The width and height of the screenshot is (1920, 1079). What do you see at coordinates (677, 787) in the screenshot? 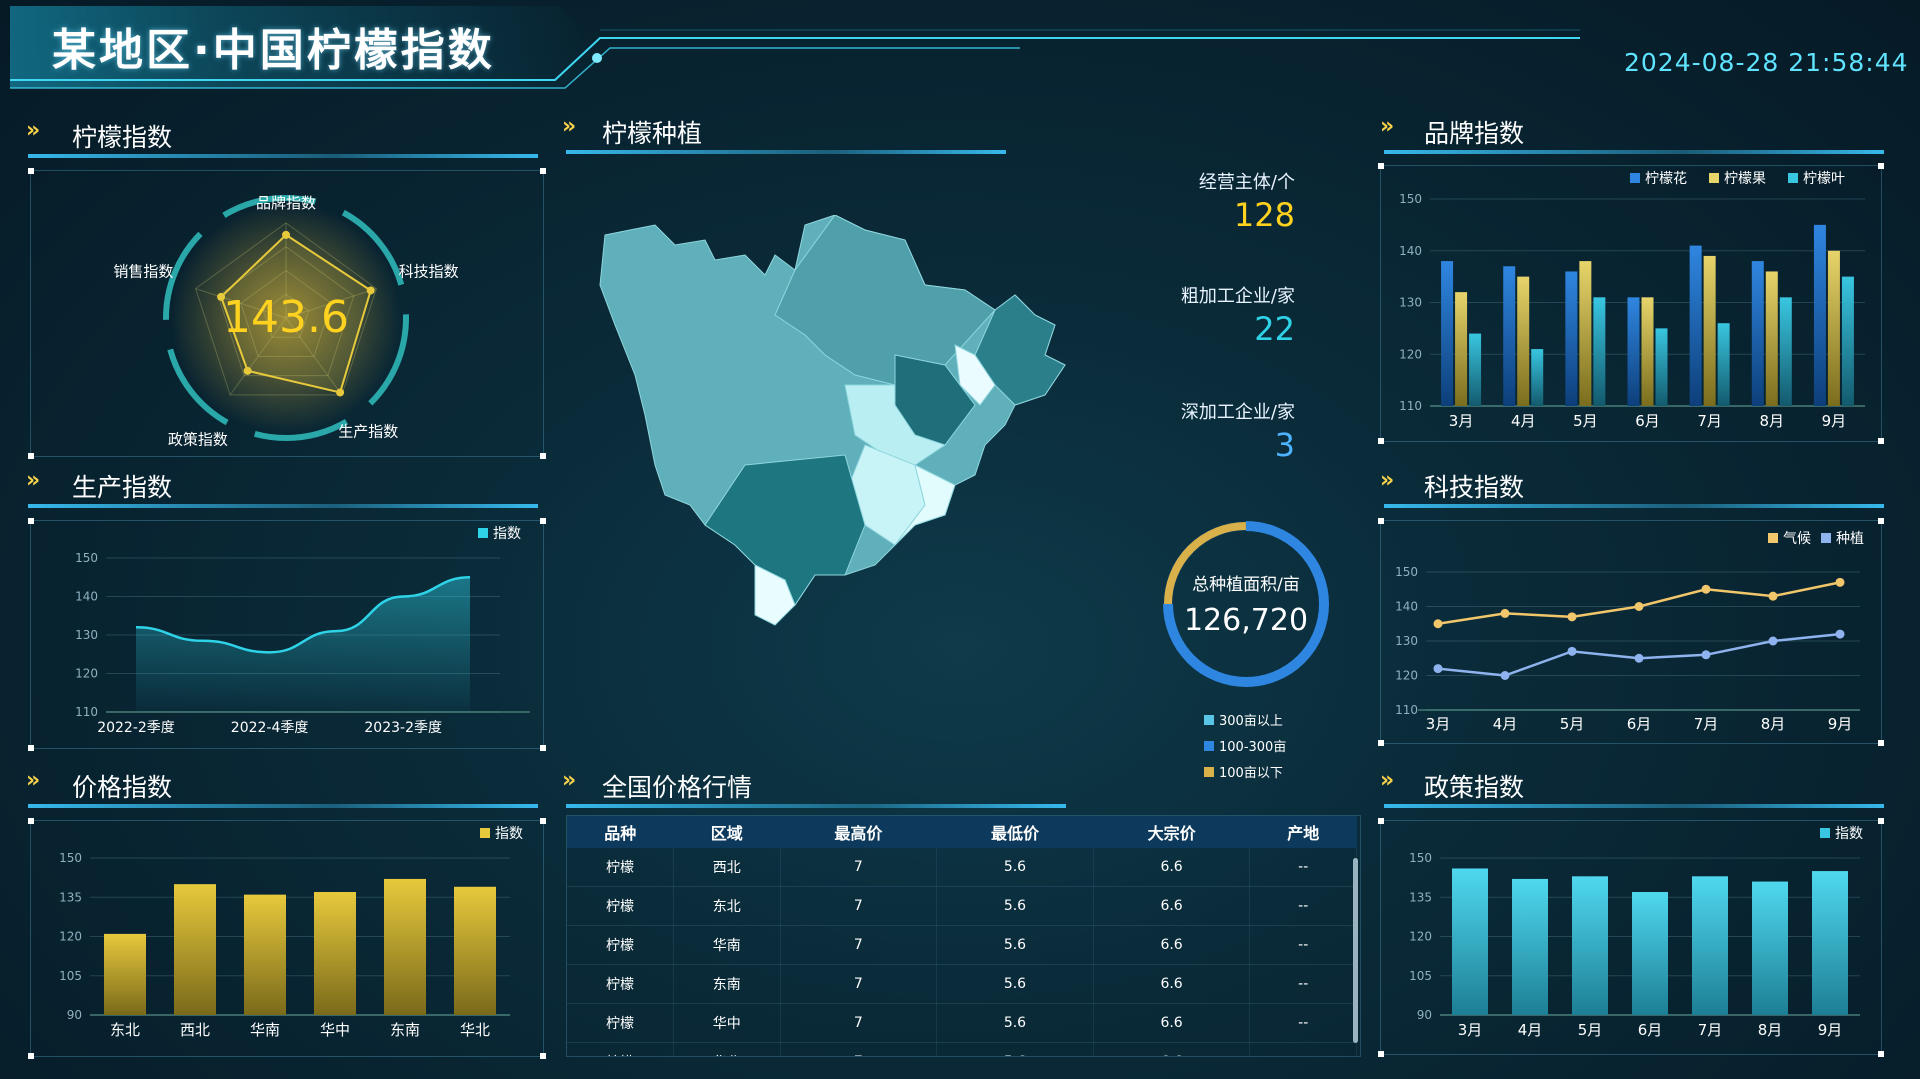
I see `national-price-title: 全国价格行情` at bounding box center [677, 787].